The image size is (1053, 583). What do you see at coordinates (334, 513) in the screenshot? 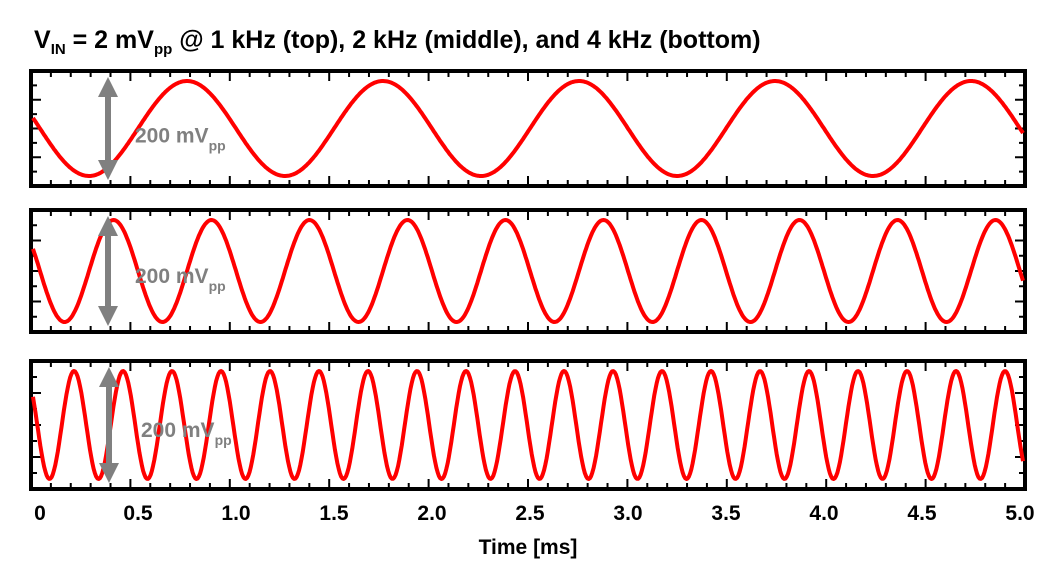
I see `x-tick-label: 1.5` at bounding box center [334, 513].